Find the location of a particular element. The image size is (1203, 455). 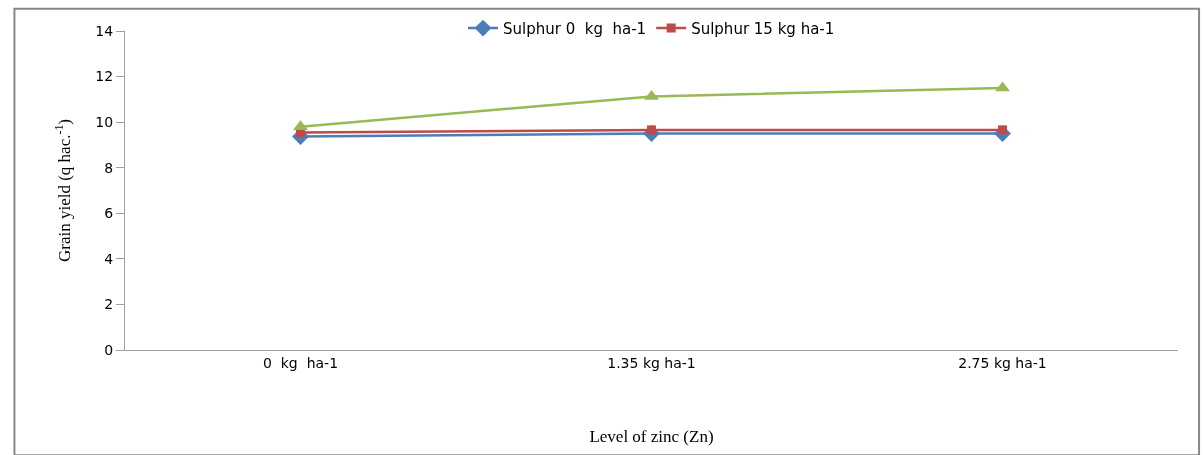

y-tick-label: 14 is located at coordinates (104, 30).